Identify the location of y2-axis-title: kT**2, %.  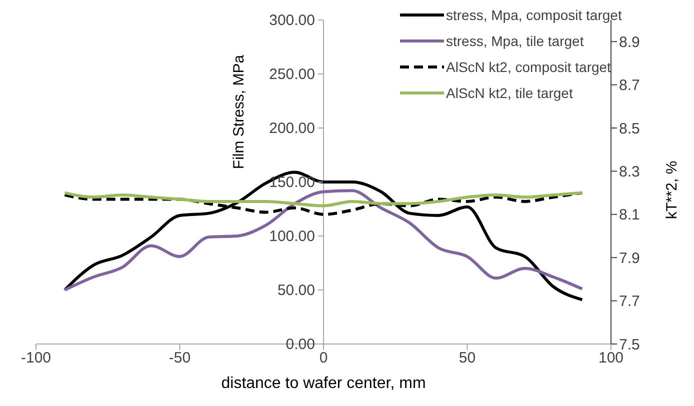
(672, 190).